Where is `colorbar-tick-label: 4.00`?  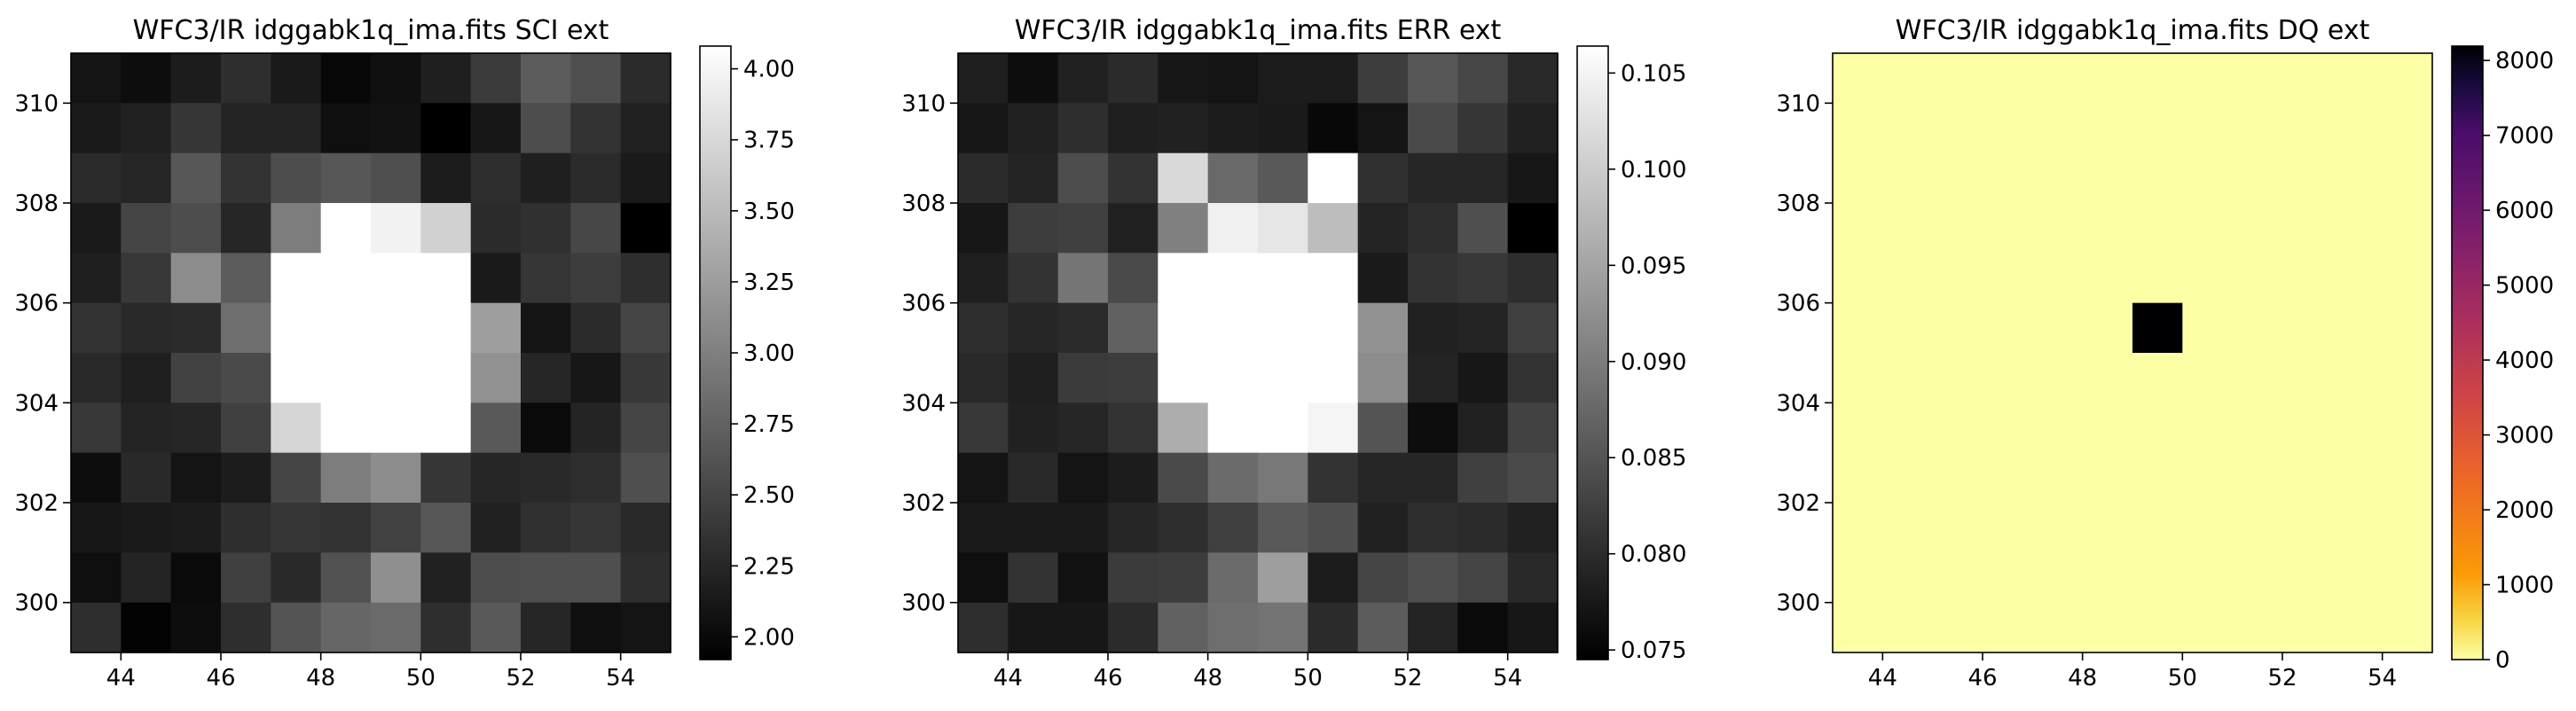 colorbar-tick-label: 4.00 is located at coordinates (769, 70).